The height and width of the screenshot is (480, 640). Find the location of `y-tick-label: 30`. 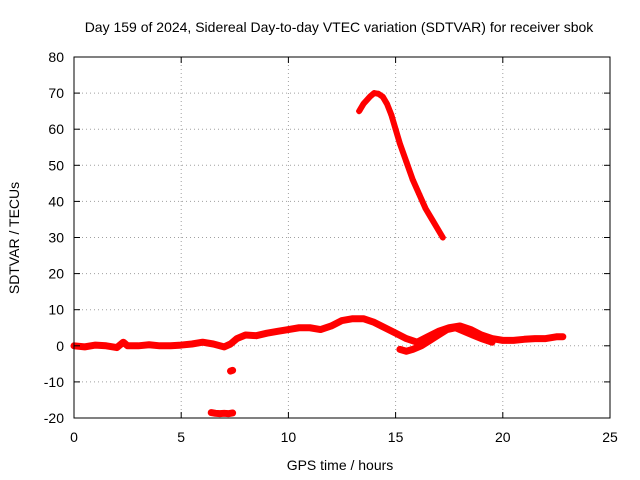

y-tick-label: 30 is located at coordinates (56, 238).